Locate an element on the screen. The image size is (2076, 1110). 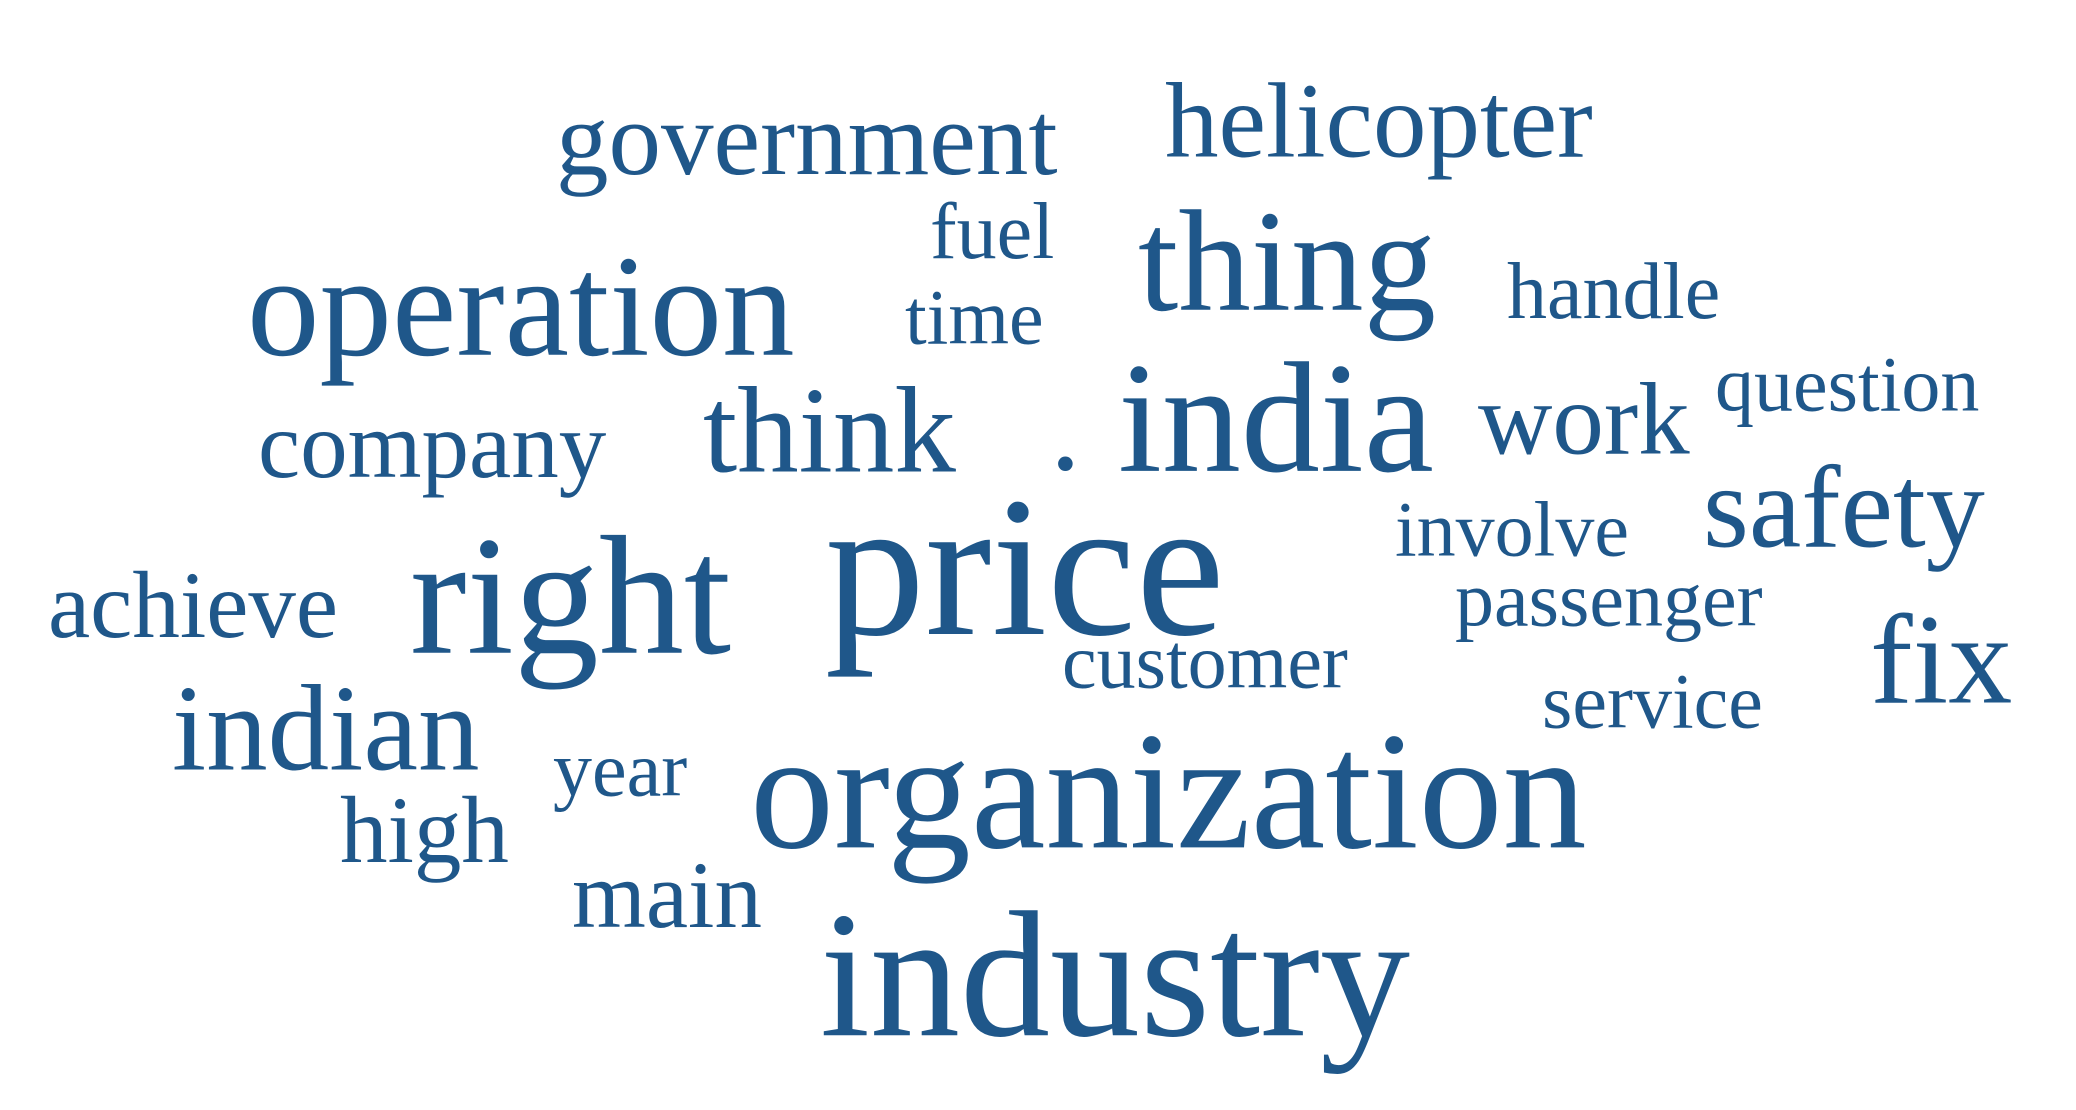
word-government: government is located at coordinates (807, 139).